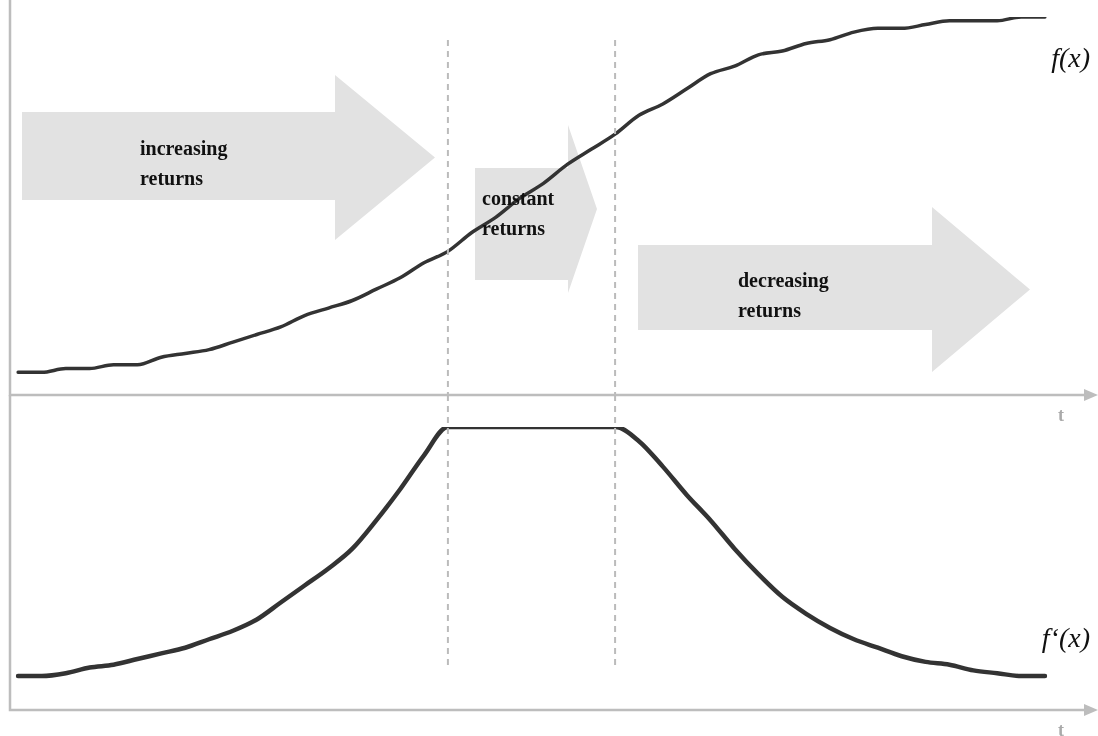 Image resolution: width=1098 pixels, height=736 pixels. Describe the element at coordinates (784, 295) in the screenshot. I see `annotation: decreasing returns` at that location.